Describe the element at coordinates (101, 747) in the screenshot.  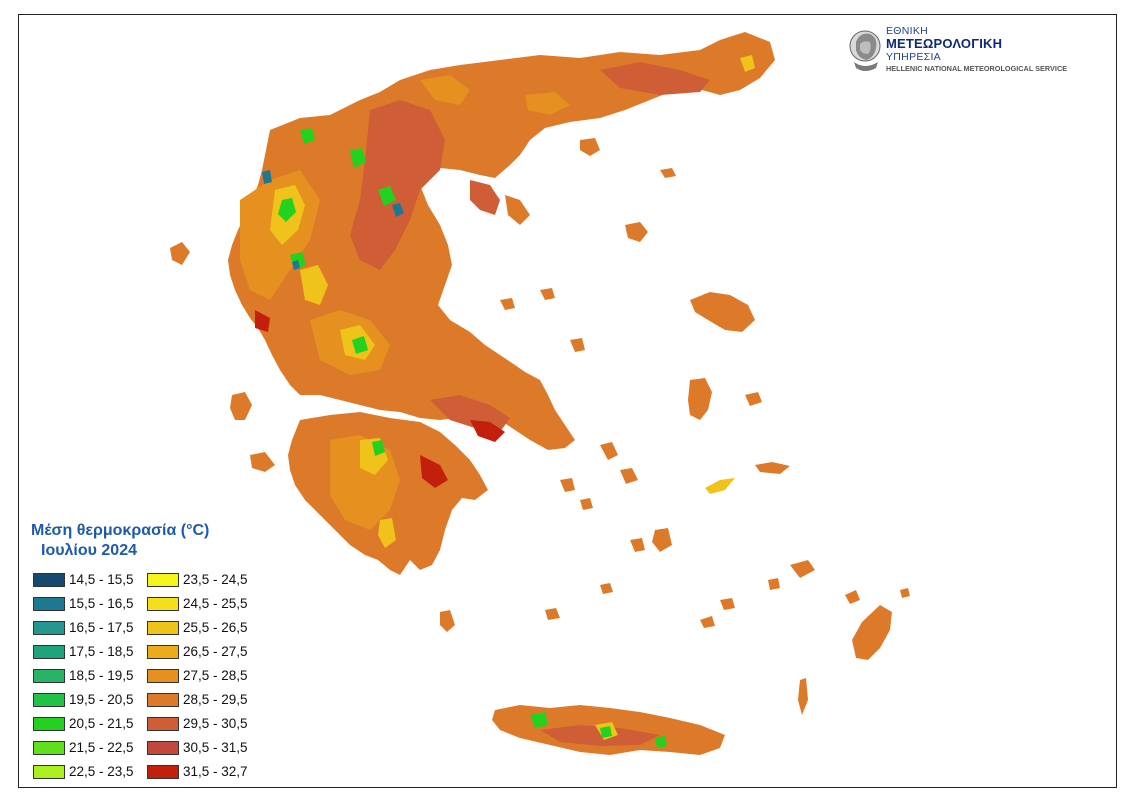
I see `legend-label: 21,5 - 22,5` at that location.